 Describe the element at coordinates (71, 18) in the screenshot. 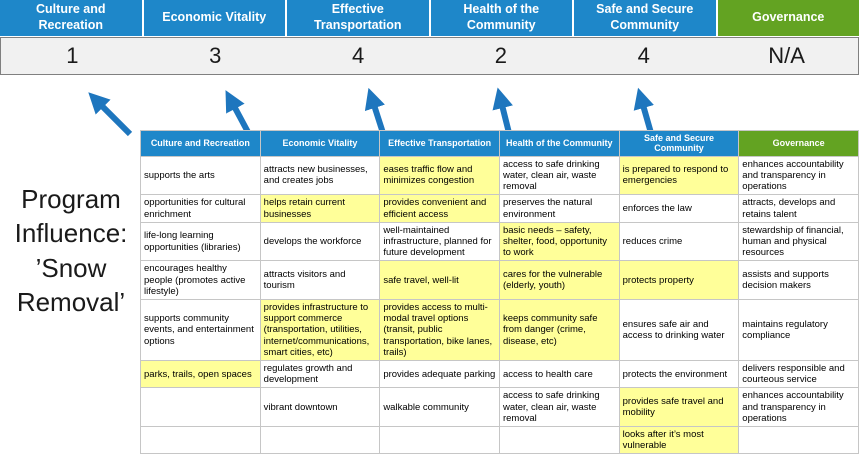

I see `category-header: Culture and Recreation` at that location.